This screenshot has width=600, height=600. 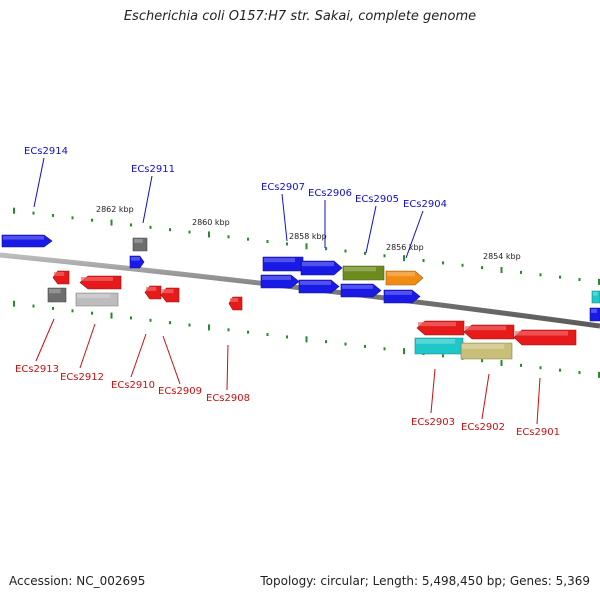 What do you see at coordinates (87, 346) in the screenshot?
I see `leader-ECs2912` at bounding box center [87, 346].